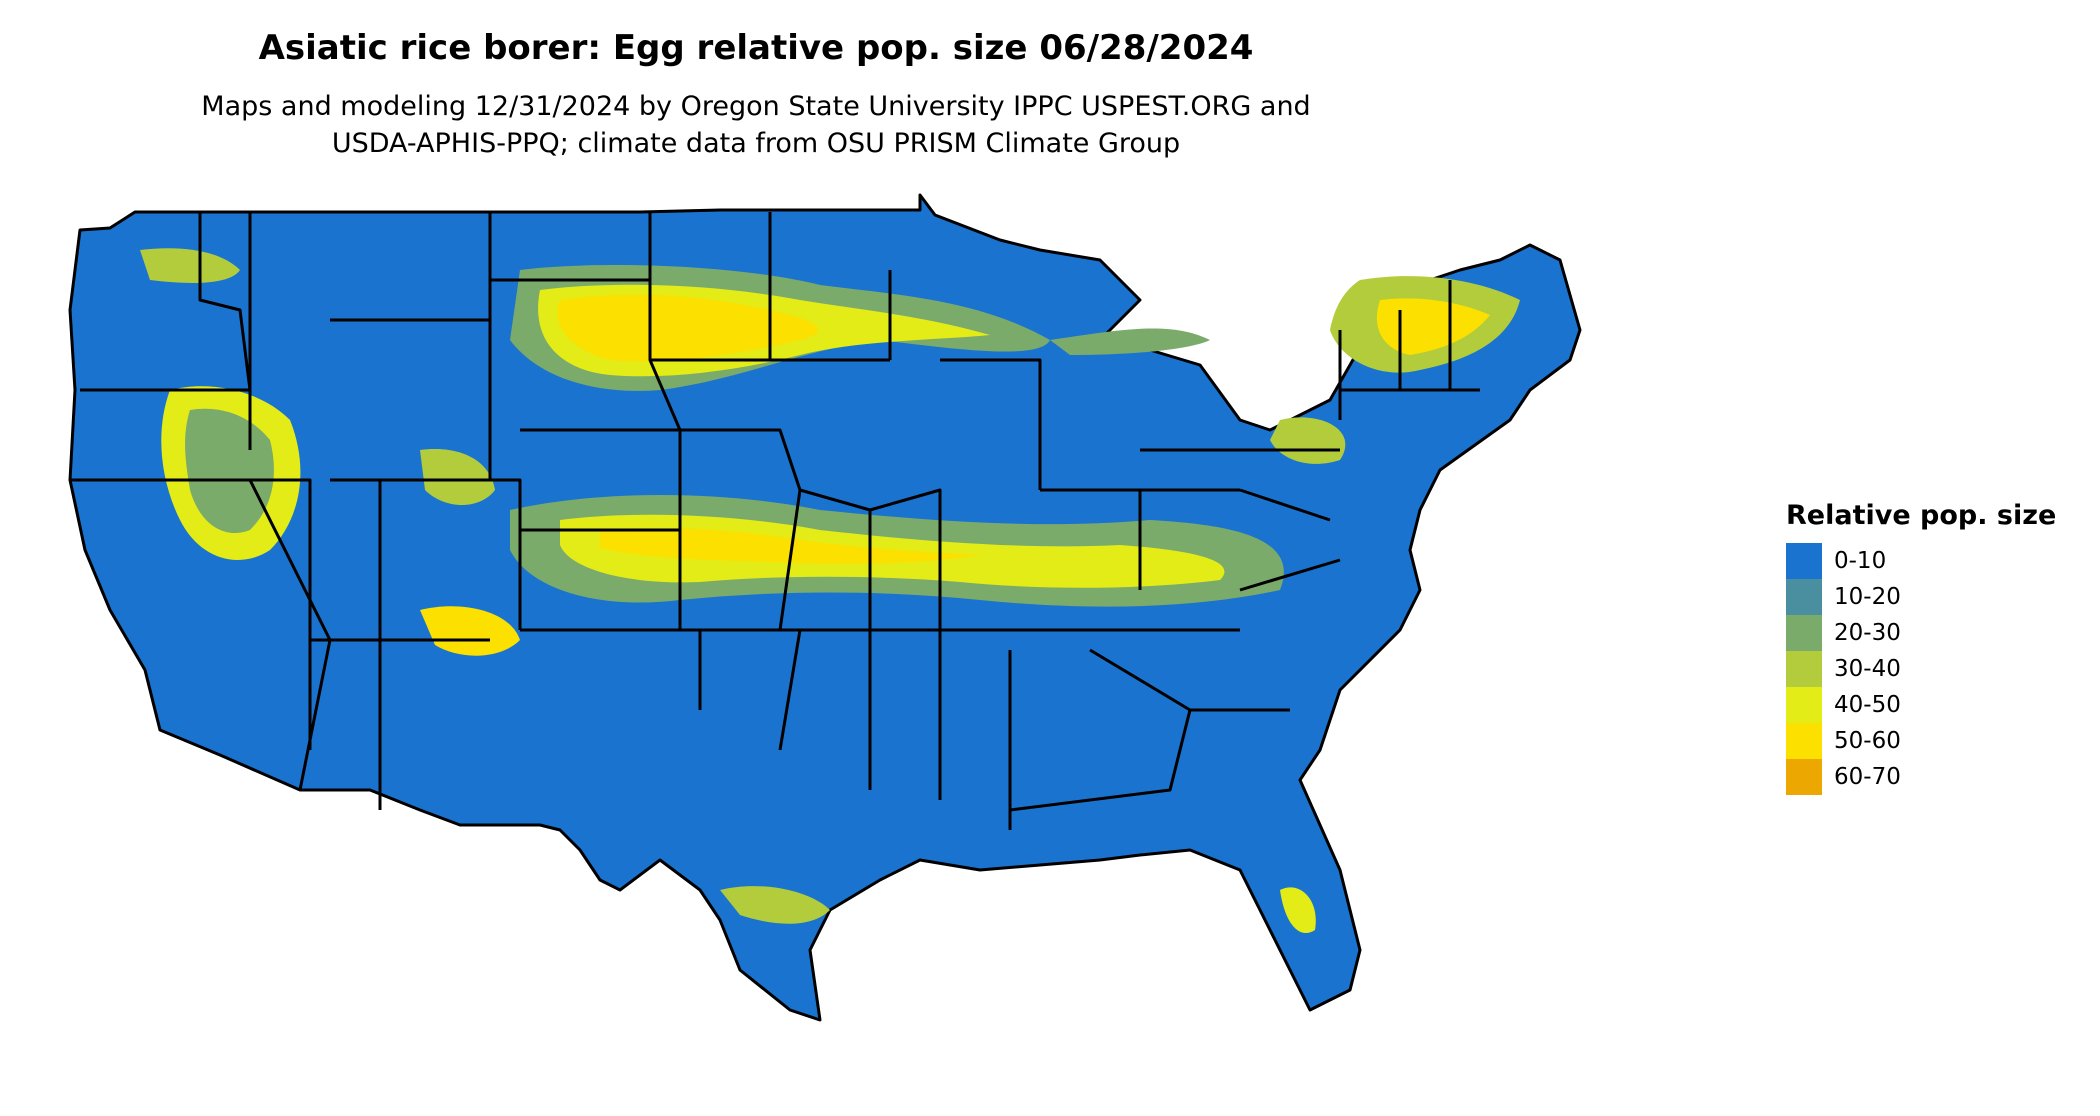 The image size is (2100, 1116). I want to click on legend-items: 0-10 10-20 20-30 30-40 40-50 50-60 60-70, so click(1936, 669).